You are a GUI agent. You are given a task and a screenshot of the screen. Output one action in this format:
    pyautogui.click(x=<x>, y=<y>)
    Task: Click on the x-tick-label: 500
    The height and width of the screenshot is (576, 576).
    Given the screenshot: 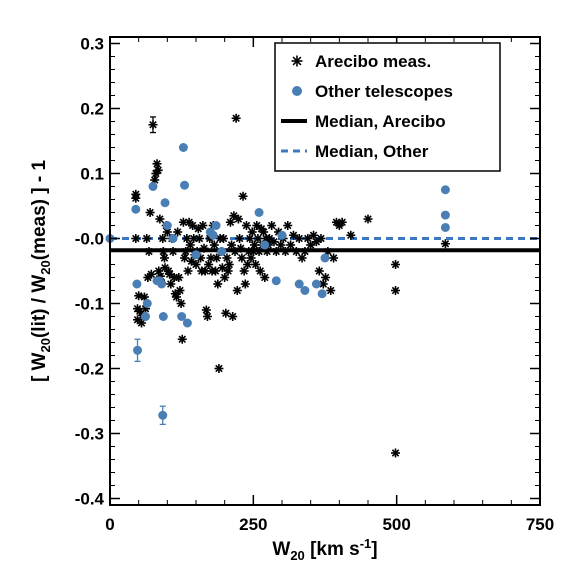 What is the action you would take?
    pyautogui.click(x=396, y=524)
    